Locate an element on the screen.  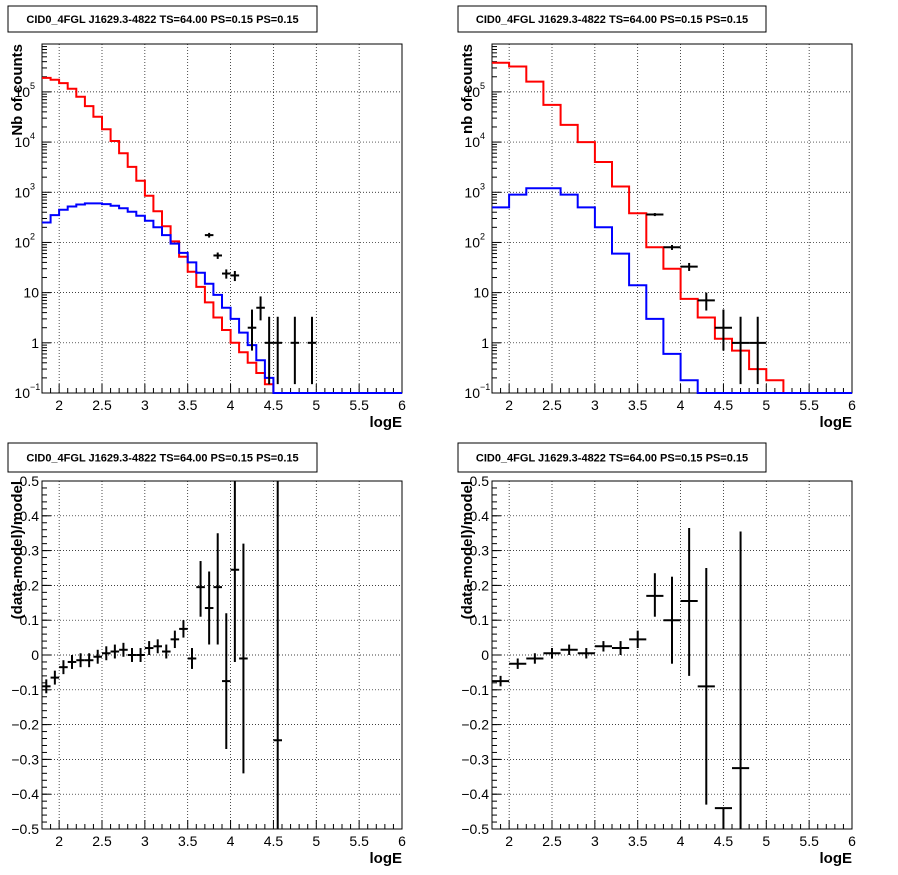
y-tick-exponent: 2 is located at coordinates (482, 236).